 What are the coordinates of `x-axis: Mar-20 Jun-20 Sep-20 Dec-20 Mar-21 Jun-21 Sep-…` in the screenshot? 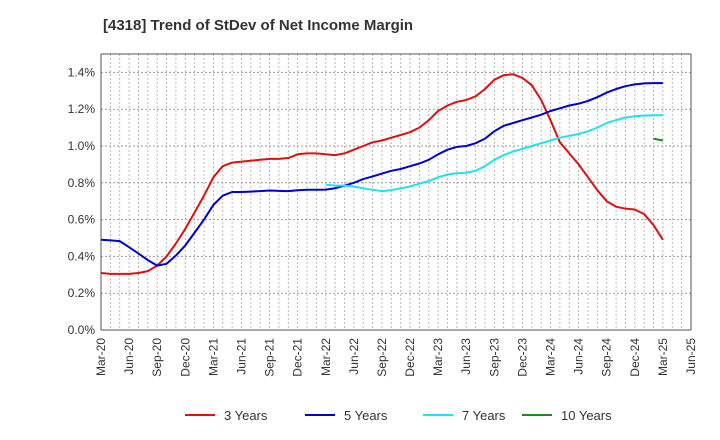 It's located at (396, 357).